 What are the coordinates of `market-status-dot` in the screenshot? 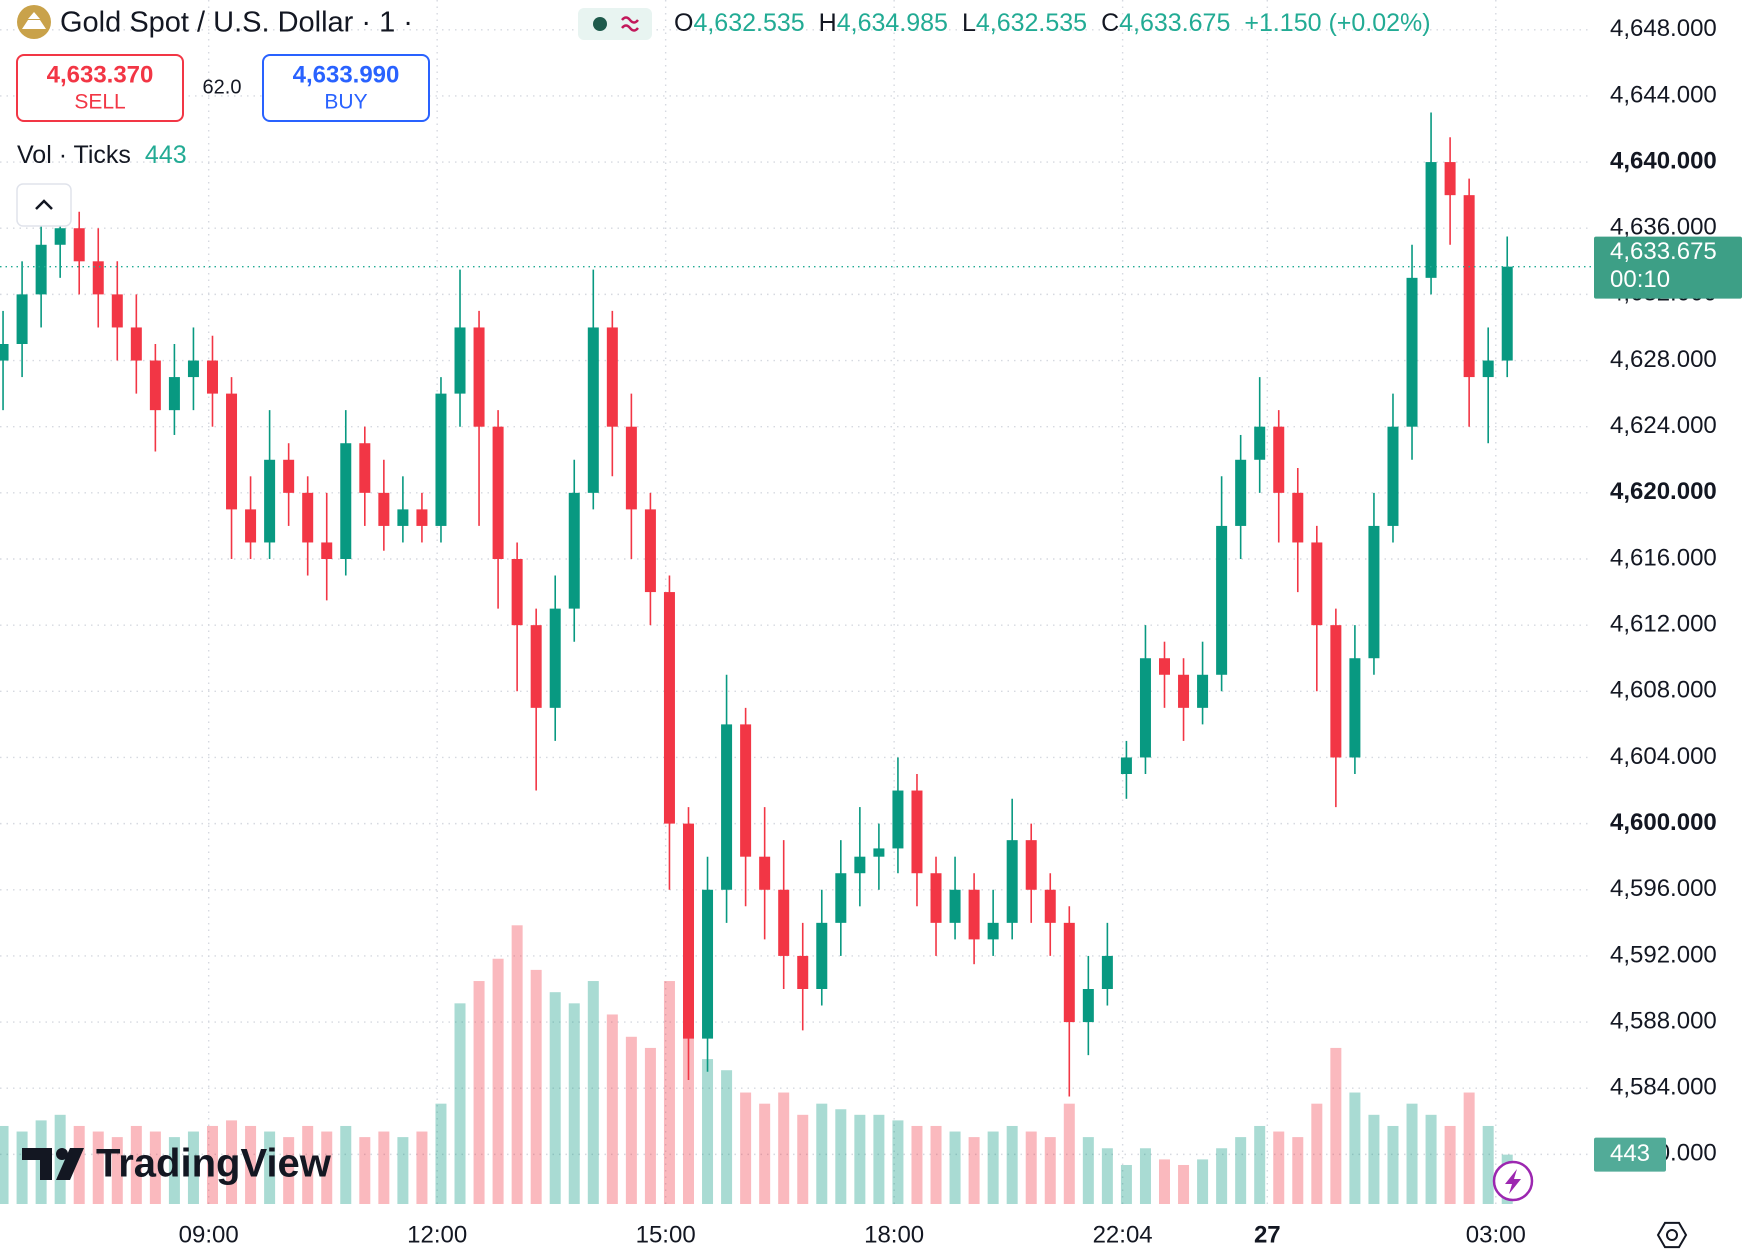 It's located at (600, 24).